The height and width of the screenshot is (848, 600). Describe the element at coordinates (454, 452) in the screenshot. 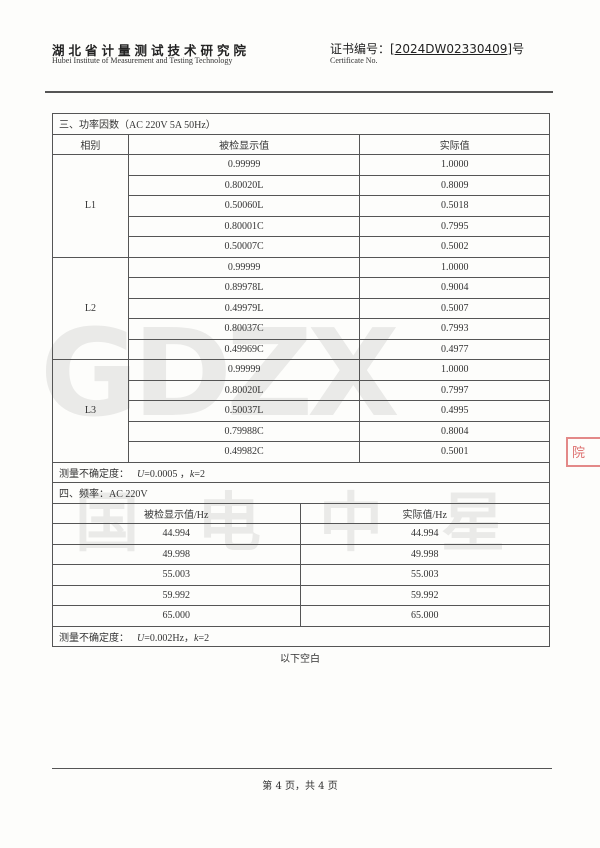

I see `actual-value: 0.5001` at that location.